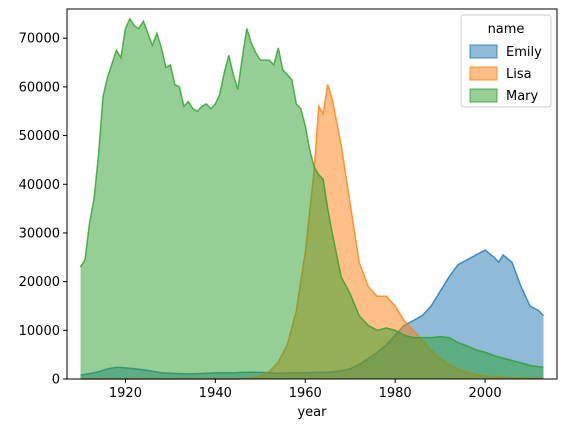  I want to click on legend-label-mary: Mary, so click(522, 96).